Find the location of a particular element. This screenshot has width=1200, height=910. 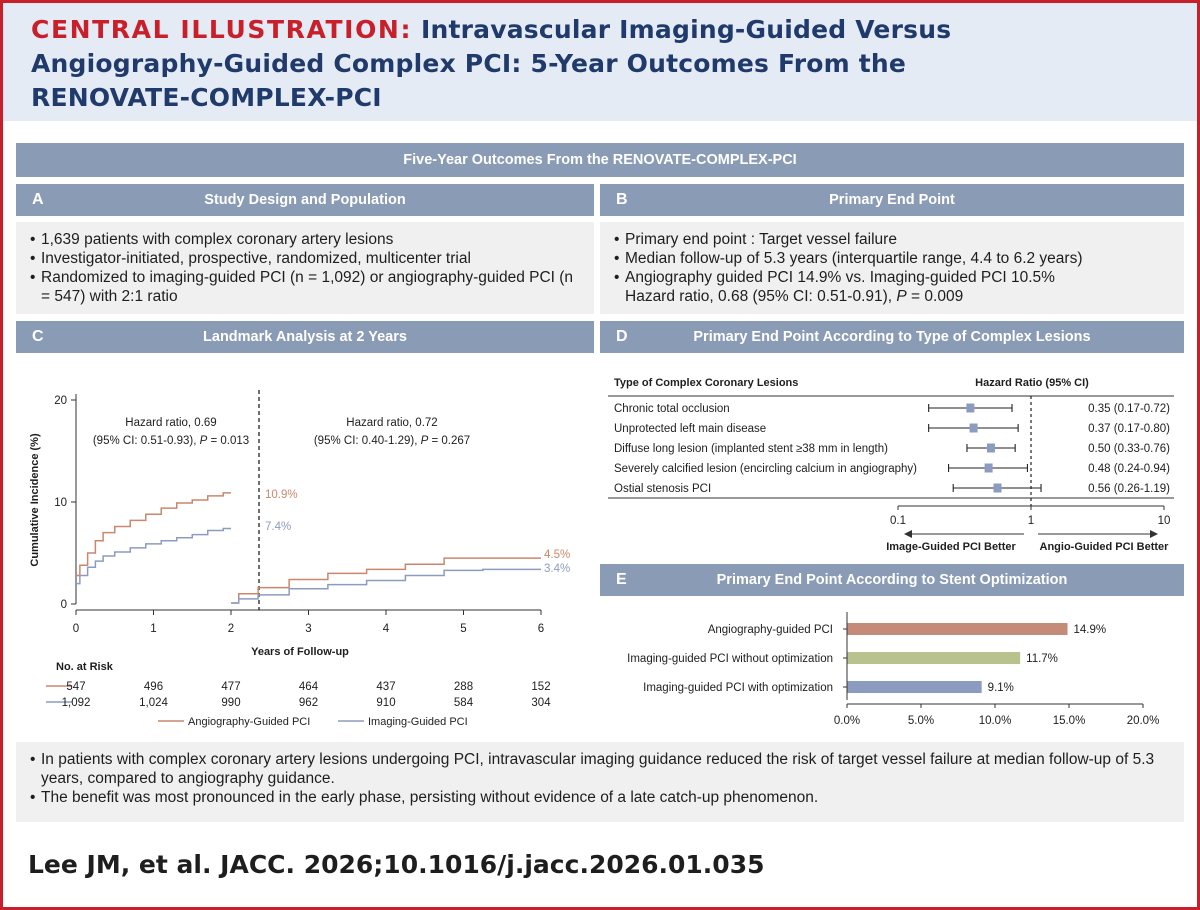

panel-a-letter: A is located at coordinates (38, 199).